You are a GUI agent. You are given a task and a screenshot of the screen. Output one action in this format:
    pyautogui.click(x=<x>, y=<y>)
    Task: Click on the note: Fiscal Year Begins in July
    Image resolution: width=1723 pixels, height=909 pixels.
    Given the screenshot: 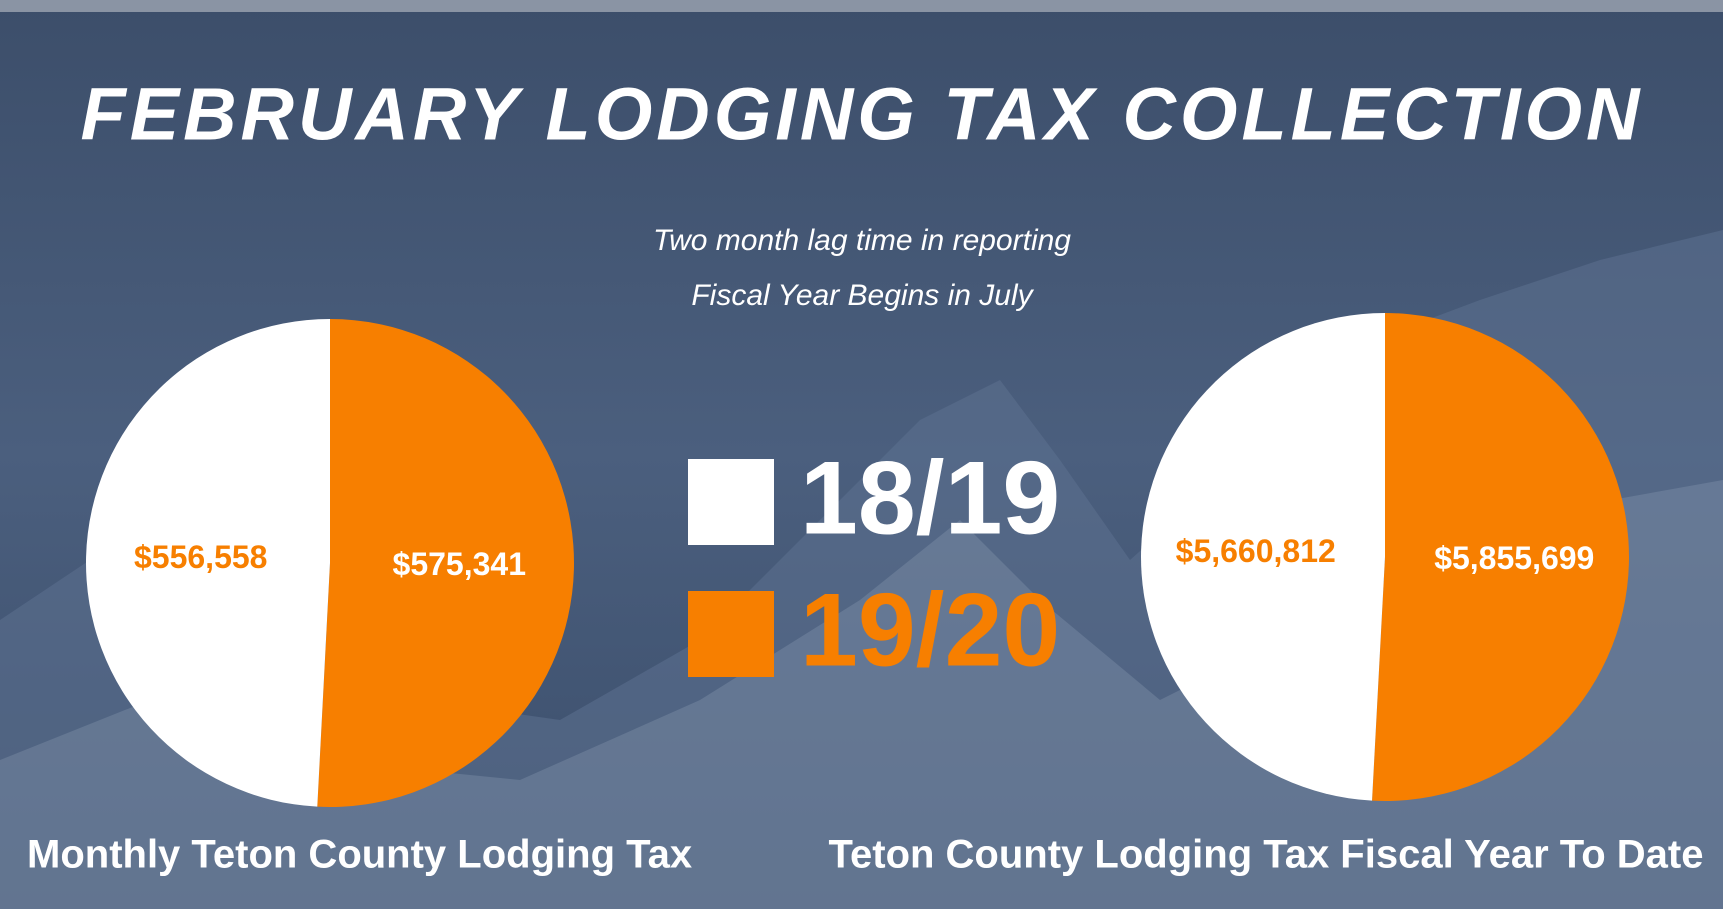 What is the action you would take?
    pyautogui.click(x=862, y=295)
    